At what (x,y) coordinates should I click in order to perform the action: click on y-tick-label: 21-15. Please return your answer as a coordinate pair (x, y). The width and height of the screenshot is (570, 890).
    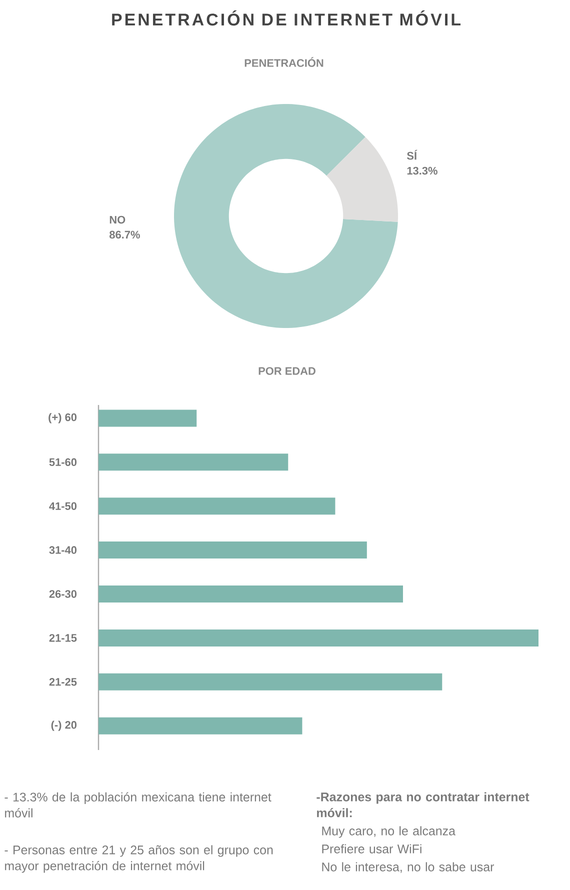
    Looking at the image, I should click on (63, 638).